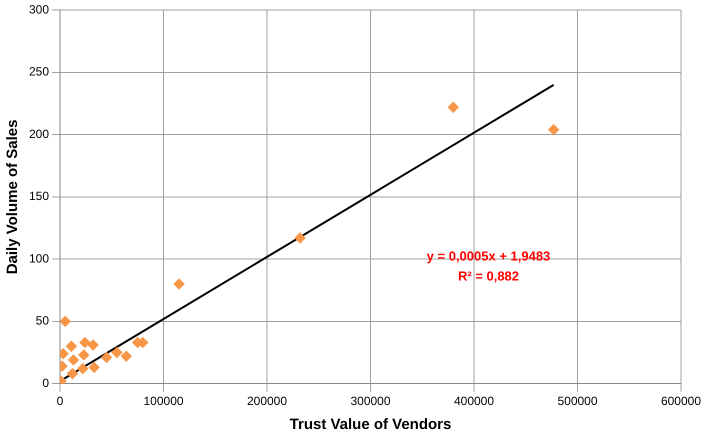 Image resolution: width=704 pixels, height=438 pixels. What do you see at coordinates (577, 401) in the screenshot?
I see `x-tick-label: 500000` at bounding box center [577, 401].